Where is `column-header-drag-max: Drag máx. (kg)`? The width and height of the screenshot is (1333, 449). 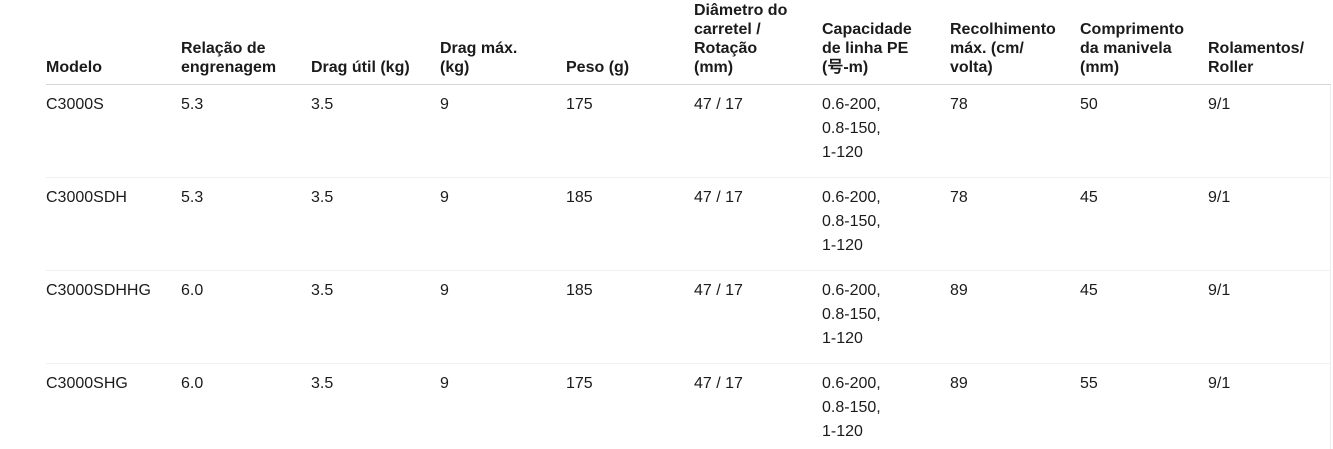 column-header-drag-max: Drag máx. (kg) is located at coordinates (503, 42).